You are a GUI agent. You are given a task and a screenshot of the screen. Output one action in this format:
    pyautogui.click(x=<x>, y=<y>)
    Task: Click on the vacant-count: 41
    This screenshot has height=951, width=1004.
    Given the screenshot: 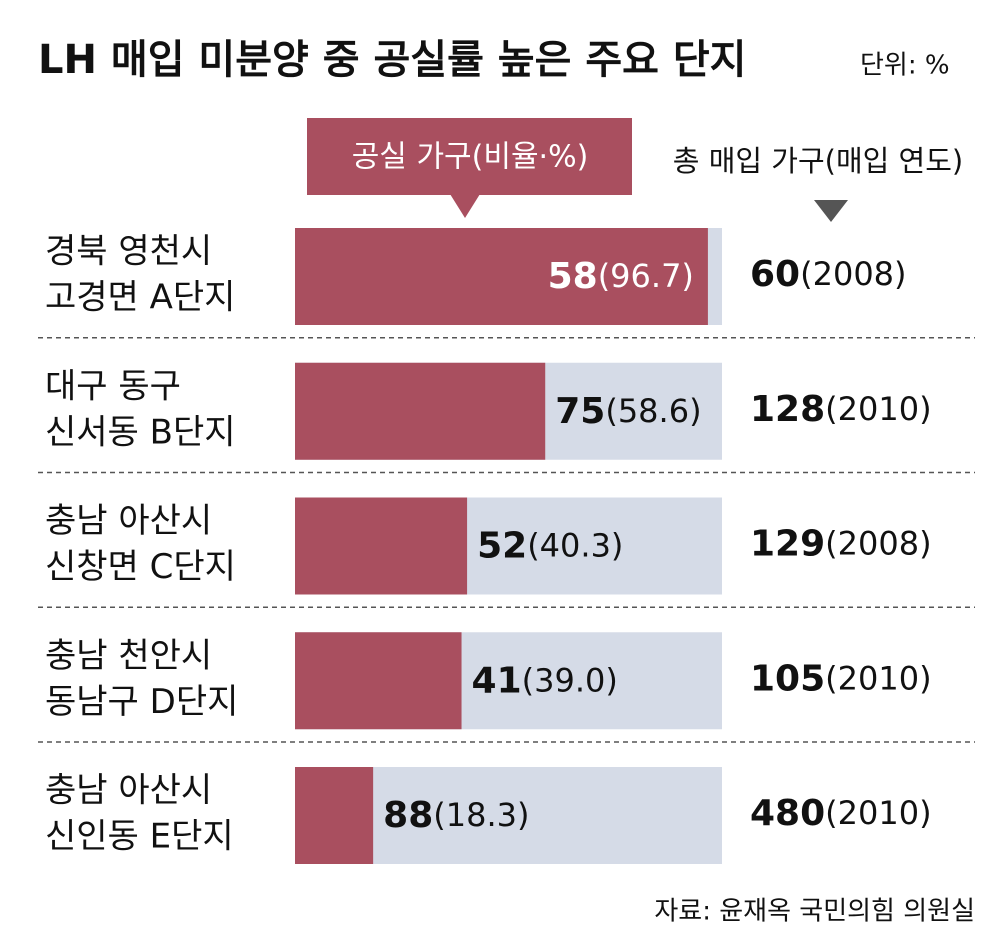 What is the action you would take?
    pyautogui.click(x=497, y=680)
    